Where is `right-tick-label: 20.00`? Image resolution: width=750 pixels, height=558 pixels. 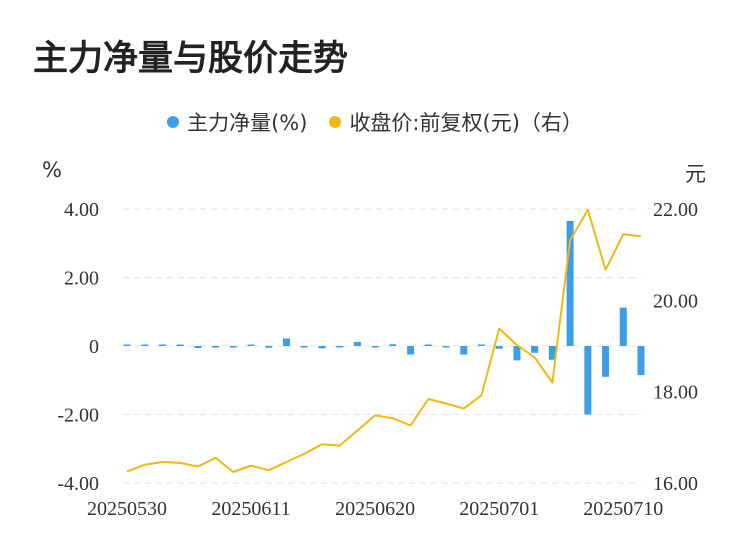 right-tick-label: 20.00 is located at coordinates (675, 301).